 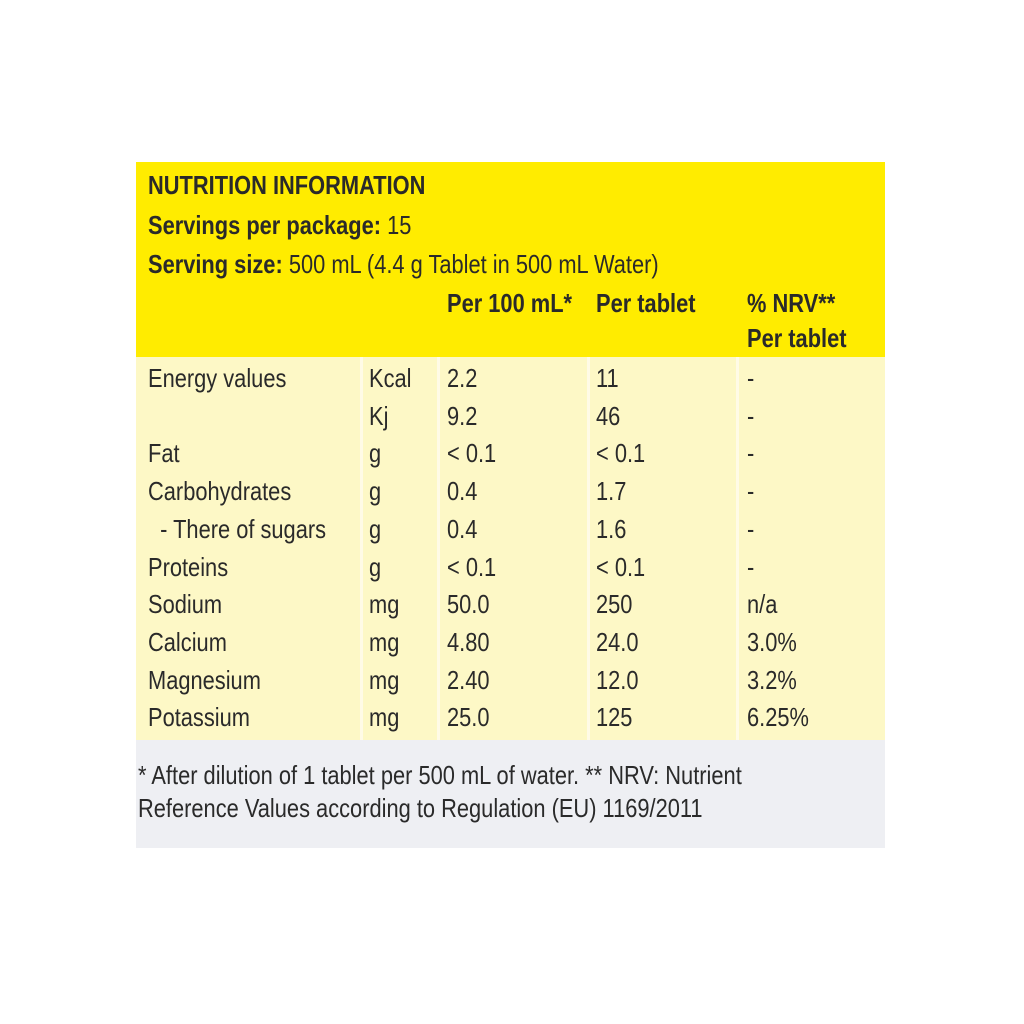 What do you see at coordinates (468, 641) in the screenshot?
I see `cell-per100: 4.80` at bounding box center [468, 641].